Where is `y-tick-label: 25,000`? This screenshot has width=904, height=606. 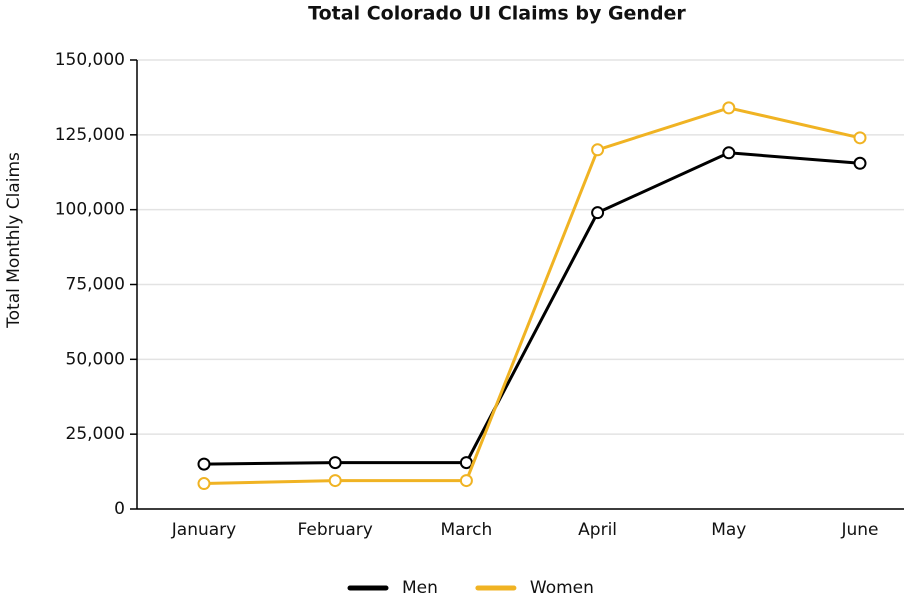
y-tick-label: 25,000 is located at coordinates (95, 434).